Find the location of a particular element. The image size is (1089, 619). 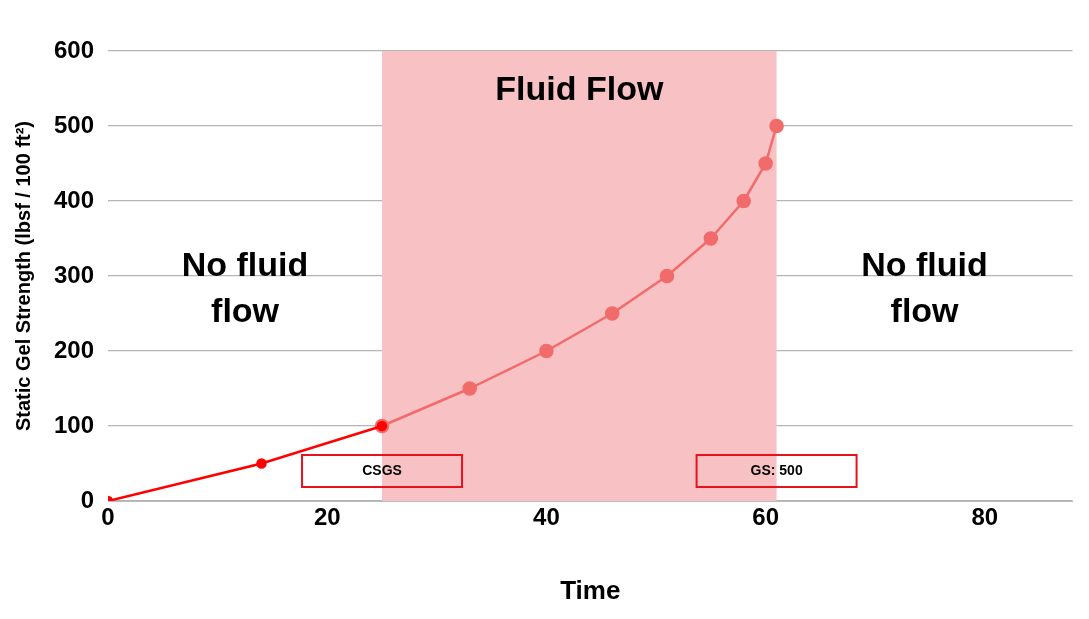

x-tick-label: 0 is located at coordinates (108, 517).